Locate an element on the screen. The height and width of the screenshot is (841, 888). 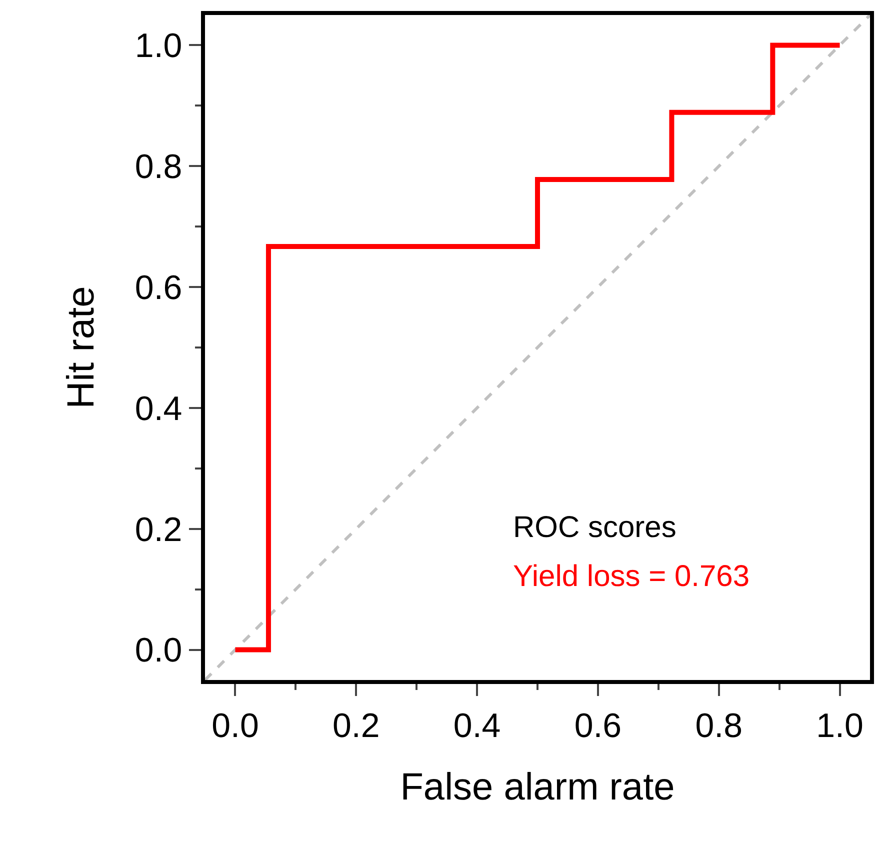
x-tick-label: 0.2 is located at coordinates (356, 725).